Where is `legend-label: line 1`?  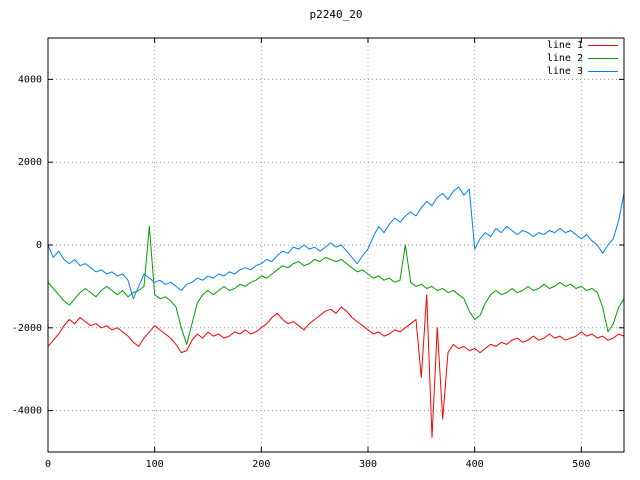 legend-label: line 1 is located at coordinates (564, 45).